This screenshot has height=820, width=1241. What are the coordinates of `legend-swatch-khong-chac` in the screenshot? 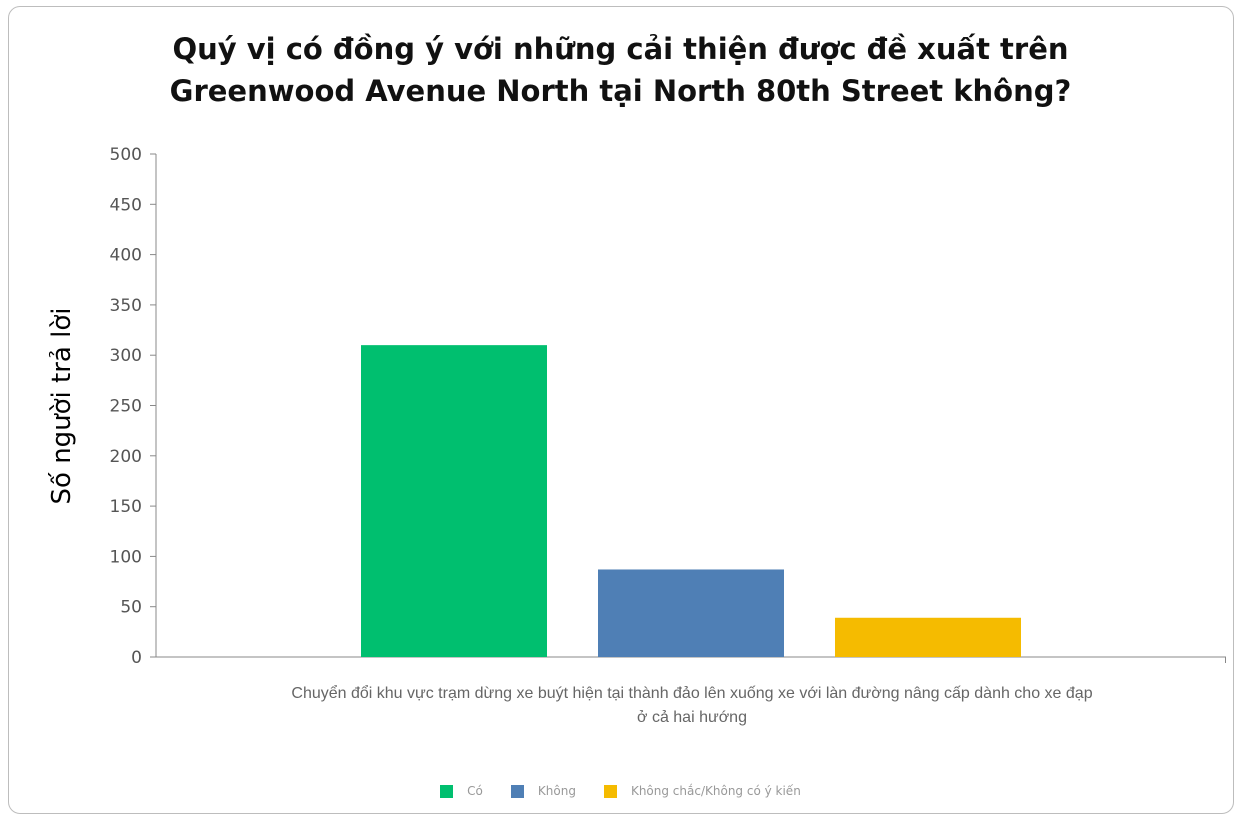 It's located at (610, 791).